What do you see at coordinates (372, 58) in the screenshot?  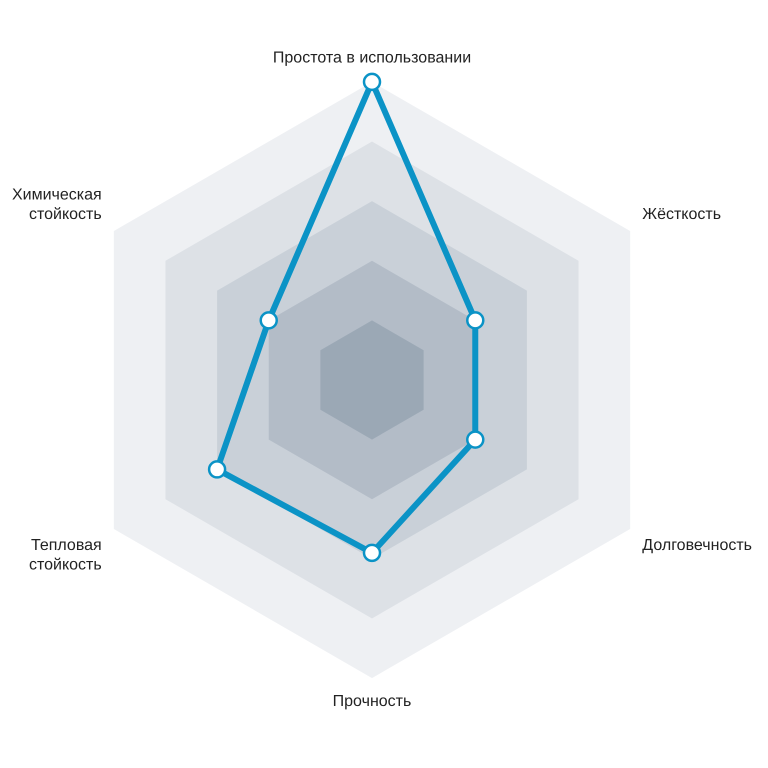 I see `spoke-label: Простота в использовании` at bounding box center [372, 58].